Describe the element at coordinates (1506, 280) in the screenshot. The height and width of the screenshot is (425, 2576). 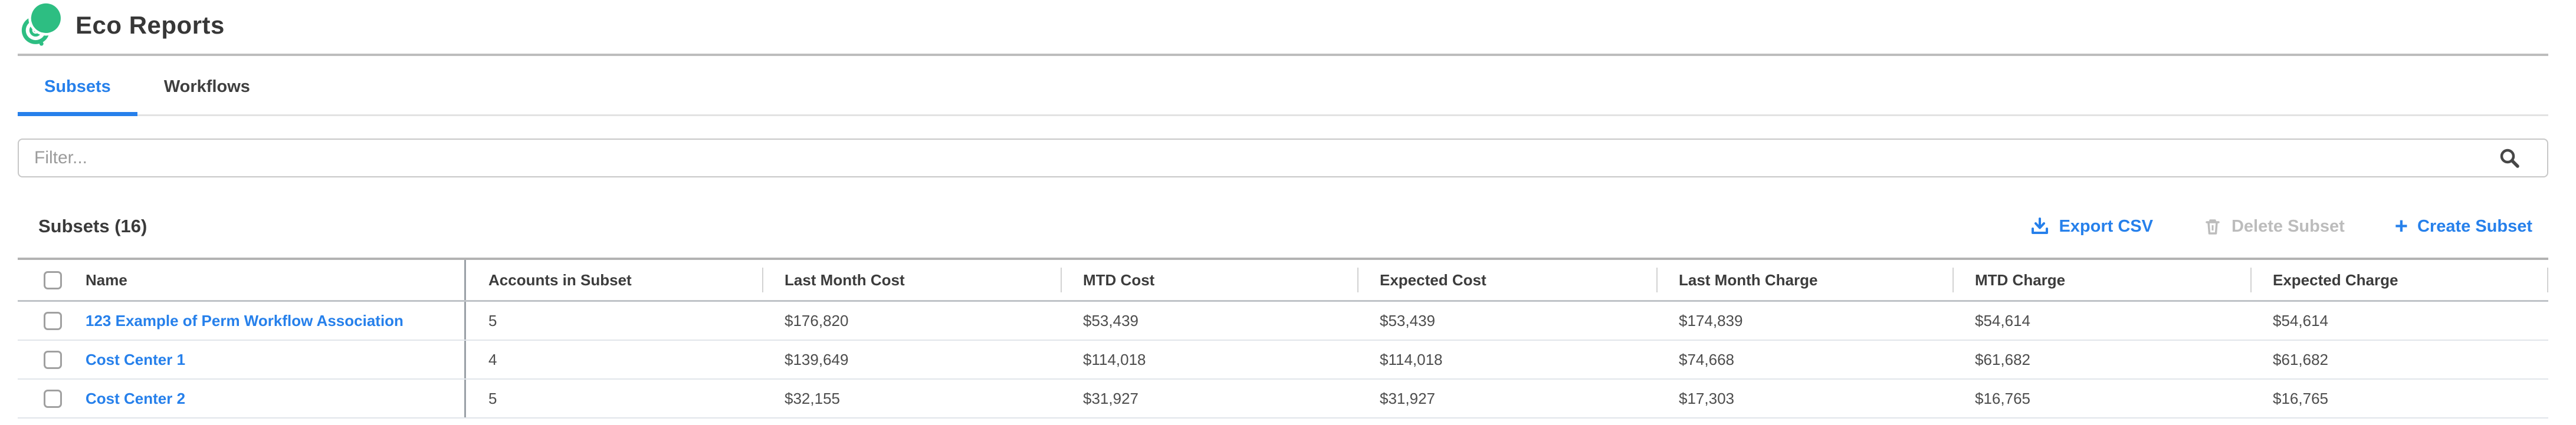
I see `header-expected-cost: Expected Cost` at that location.